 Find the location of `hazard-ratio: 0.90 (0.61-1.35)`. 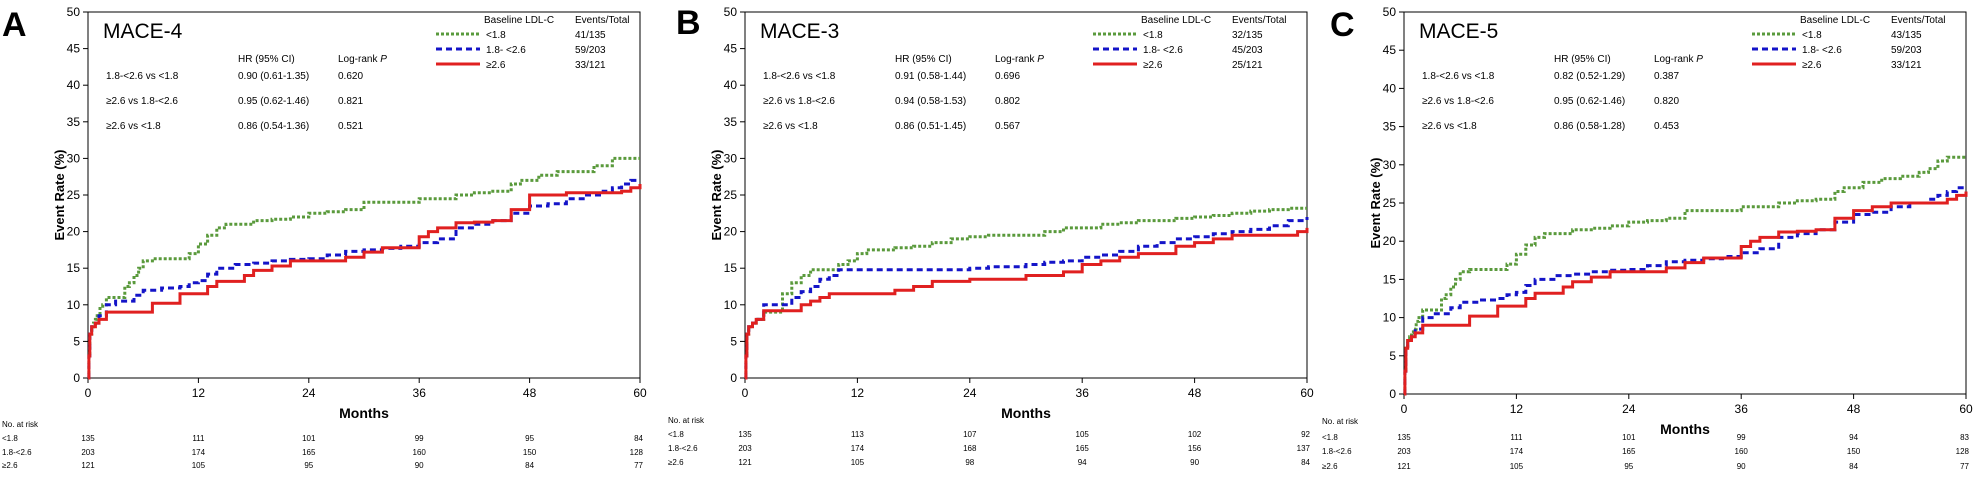

hazard-ratio: 0.90 (0.61-1.35) is located at coordinates (273, 76).